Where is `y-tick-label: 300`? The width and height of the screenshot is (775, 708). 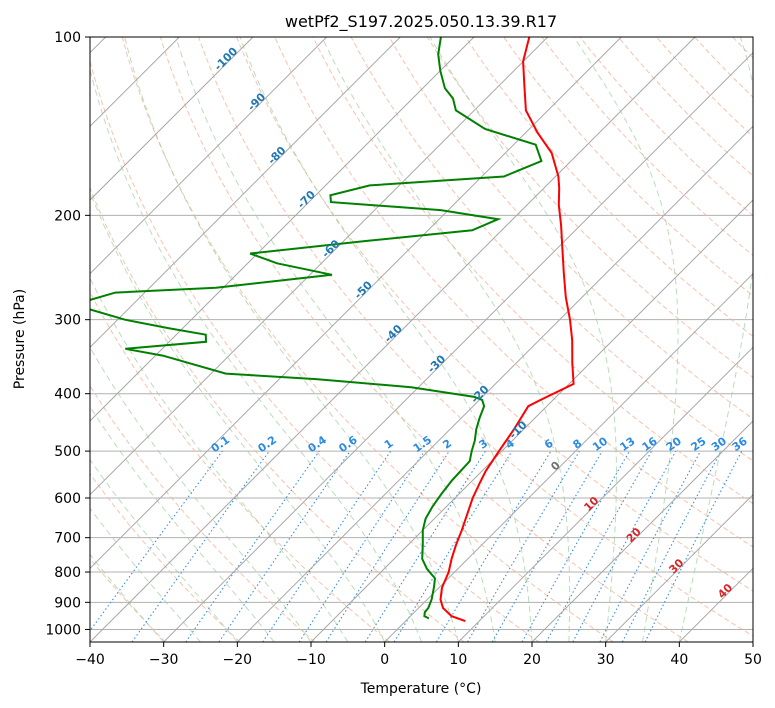 y-tick-label: 300 is located at coordinates (67, 321).